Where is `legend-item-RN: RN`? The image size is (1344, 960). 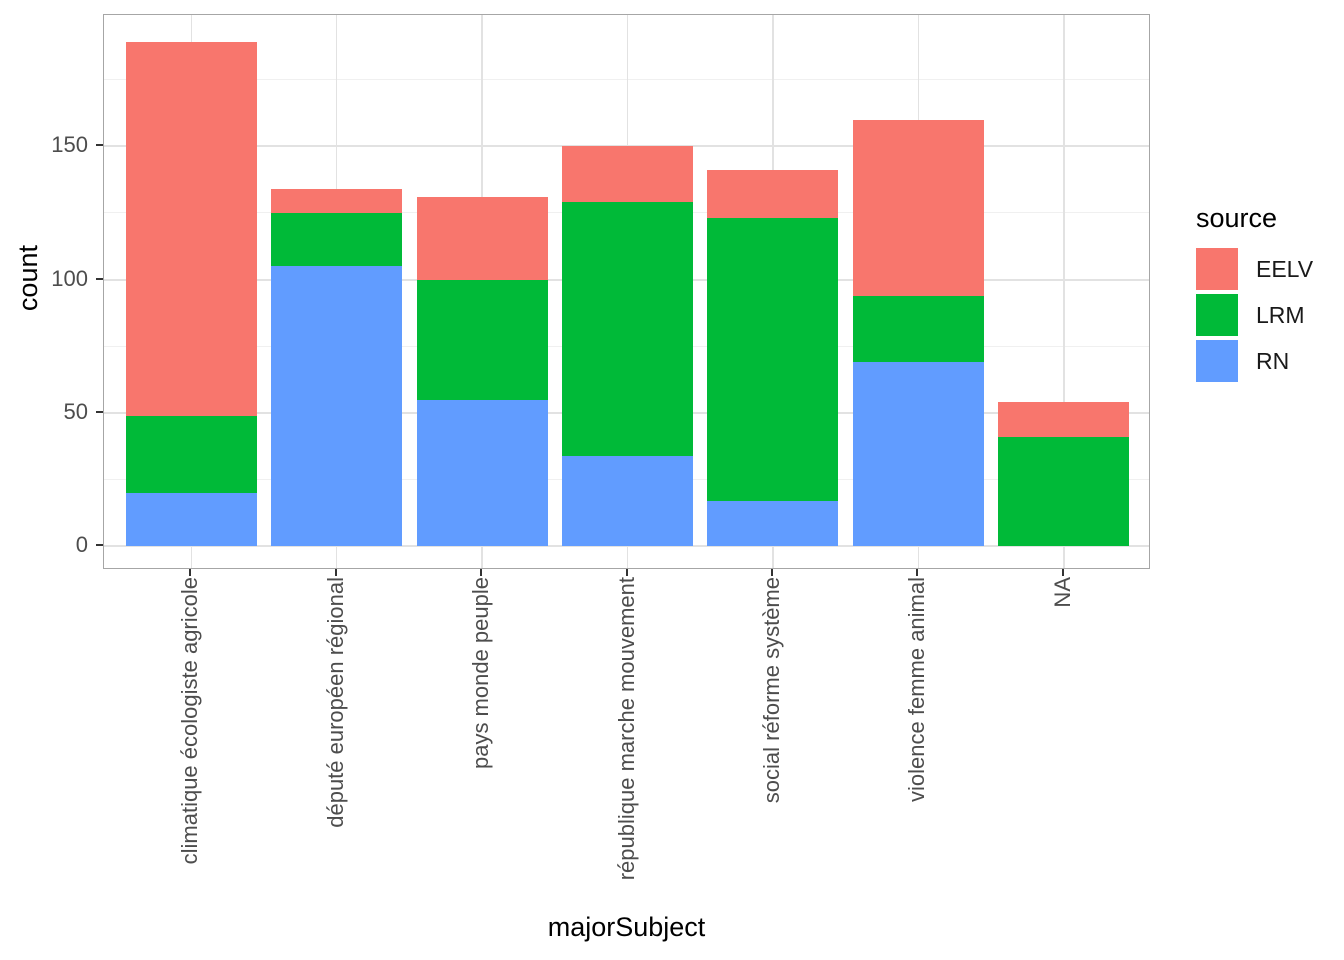 legend-item-RN: RN is located at coordinates (1254, 361).